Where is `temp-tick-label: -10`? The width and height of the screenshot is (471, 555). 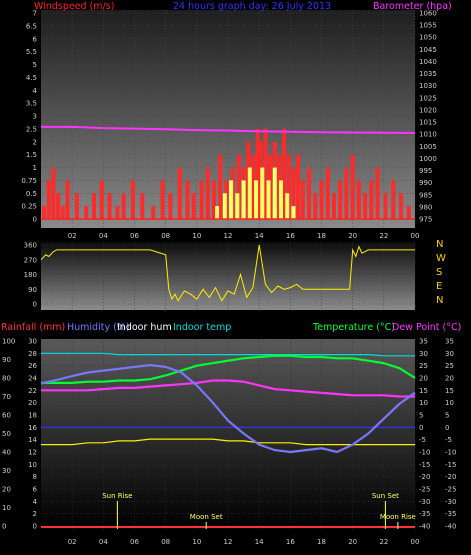 temp-tick-label: -10 is located at coordinates (424, 453).